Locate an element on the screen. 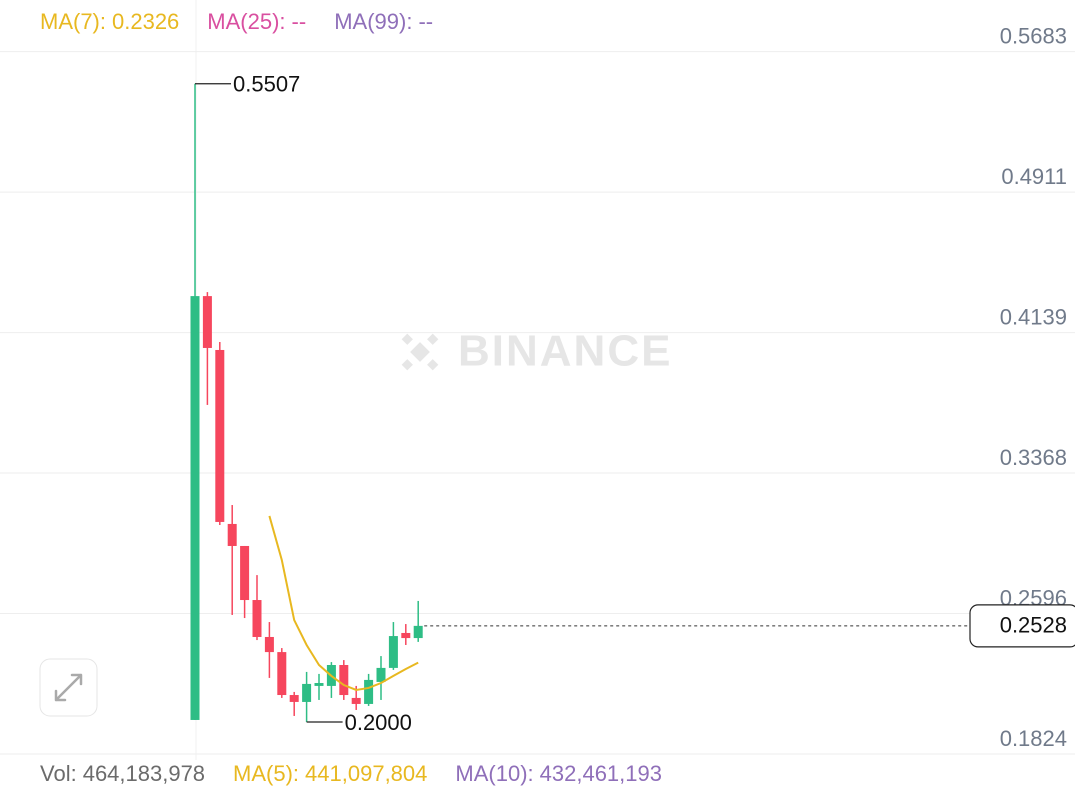  expand-button is located at coordinates (68, 687).